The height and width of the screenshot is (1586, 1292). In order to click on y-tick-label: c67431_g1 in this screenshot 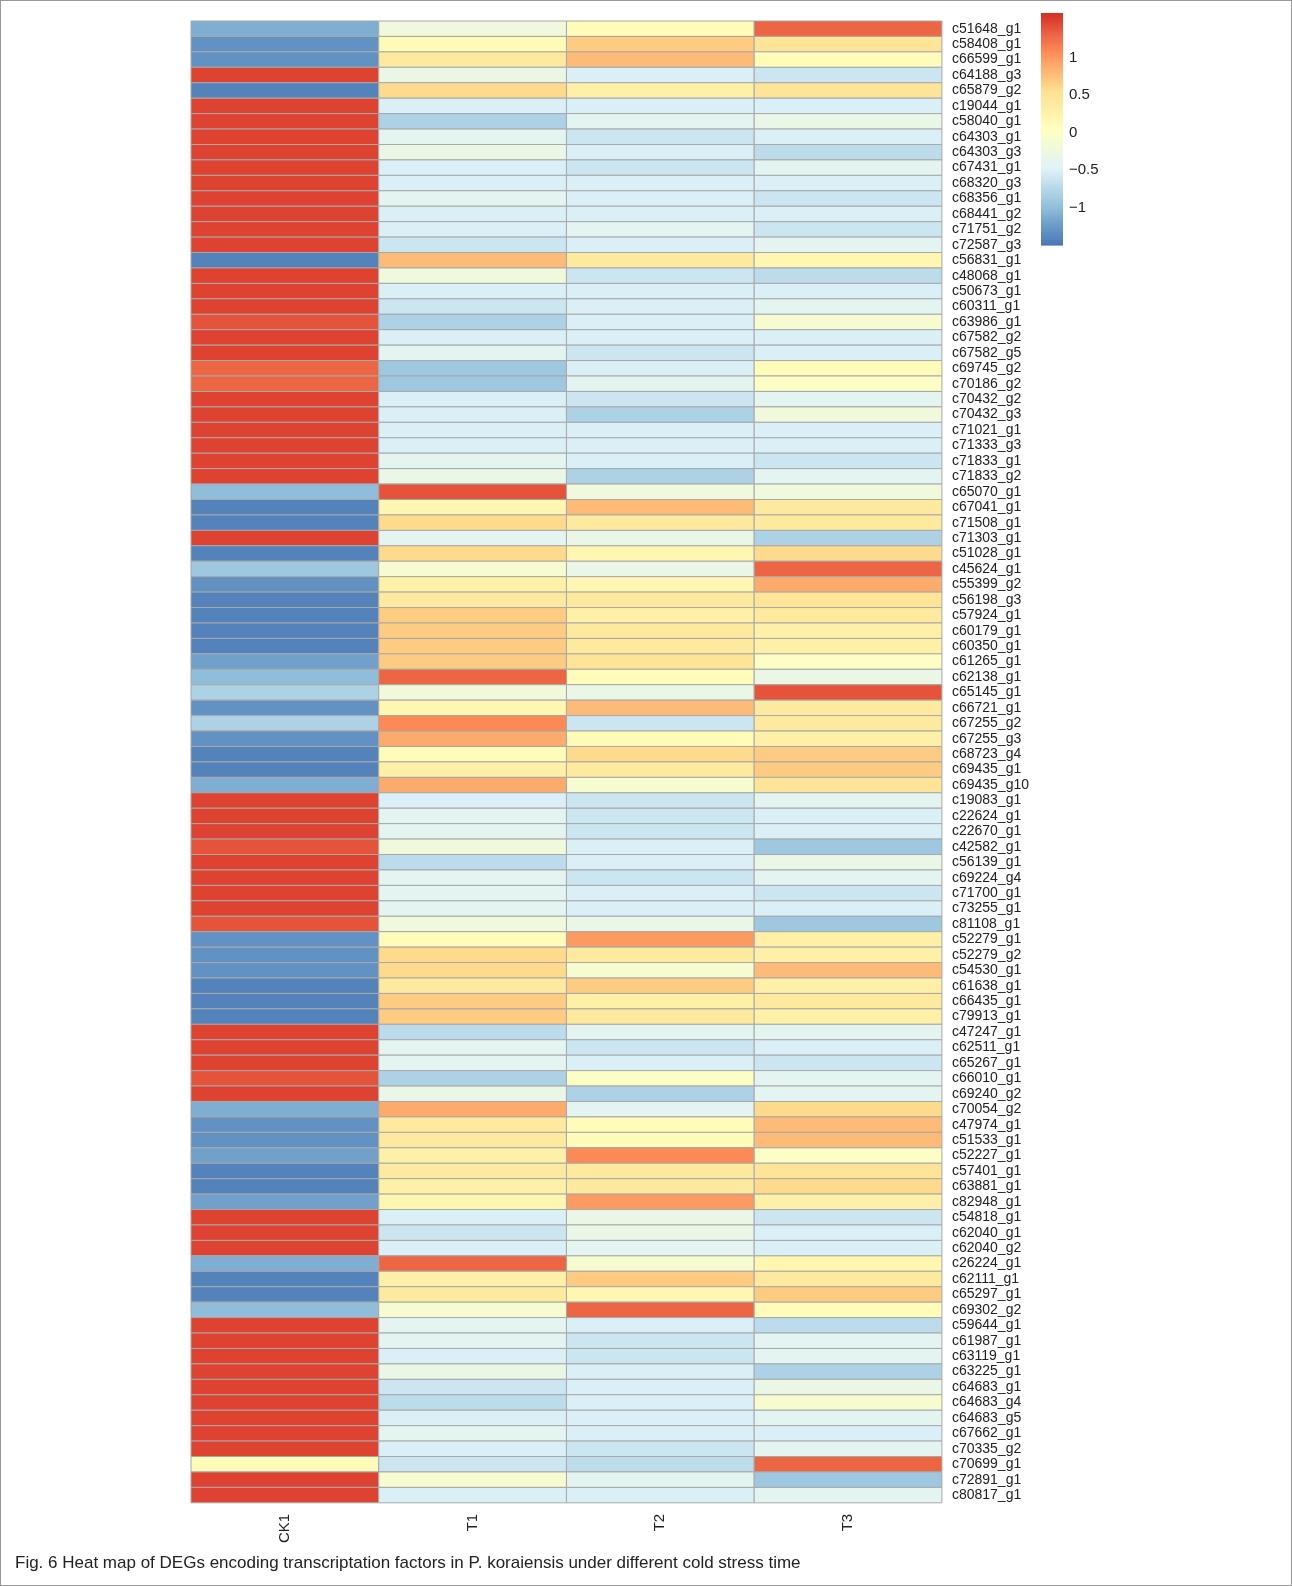, I will do `click(986, 166)`.